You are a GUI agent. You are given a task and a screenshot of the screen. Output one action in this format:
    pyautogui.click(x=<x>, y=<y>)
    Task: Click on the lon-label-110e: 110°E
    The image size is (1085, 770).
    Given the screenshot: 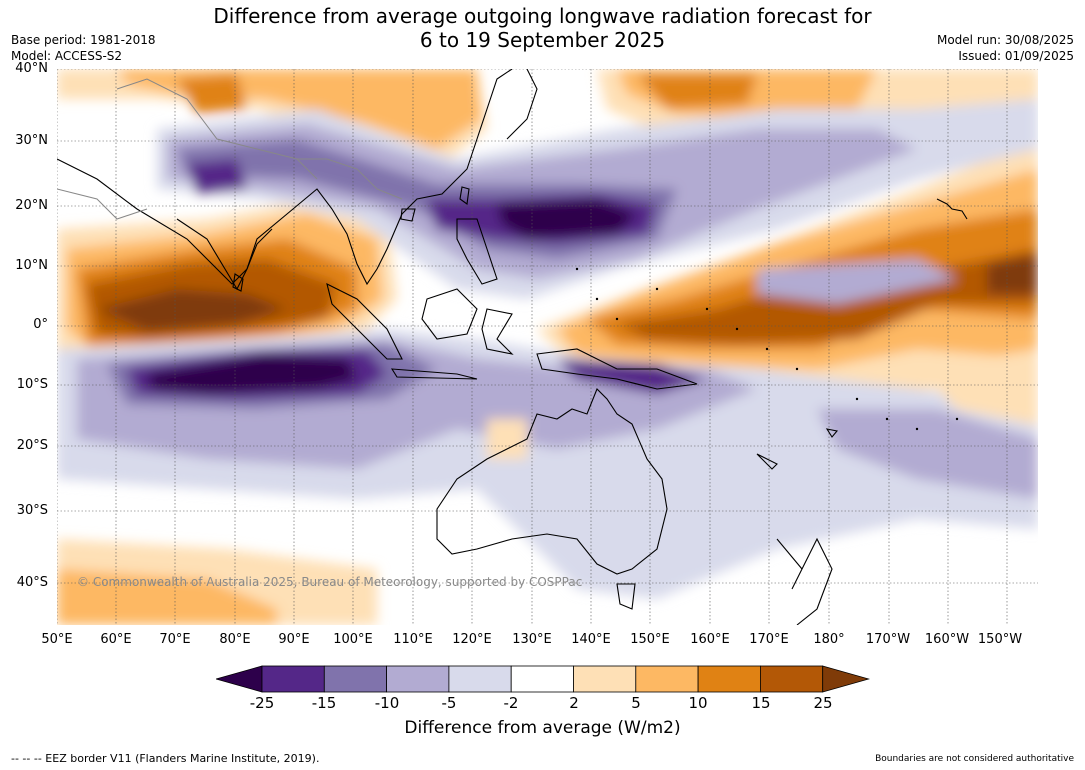 What is the action you would take?
    pyautogui.click(x=413, y=639)
    